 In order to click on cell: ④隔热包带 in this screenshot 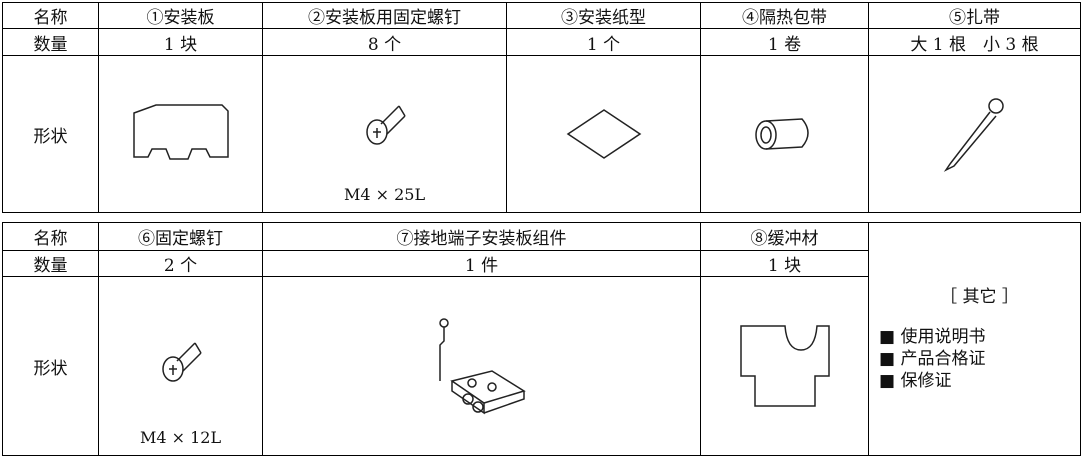, I will do `click(784, 15)`.